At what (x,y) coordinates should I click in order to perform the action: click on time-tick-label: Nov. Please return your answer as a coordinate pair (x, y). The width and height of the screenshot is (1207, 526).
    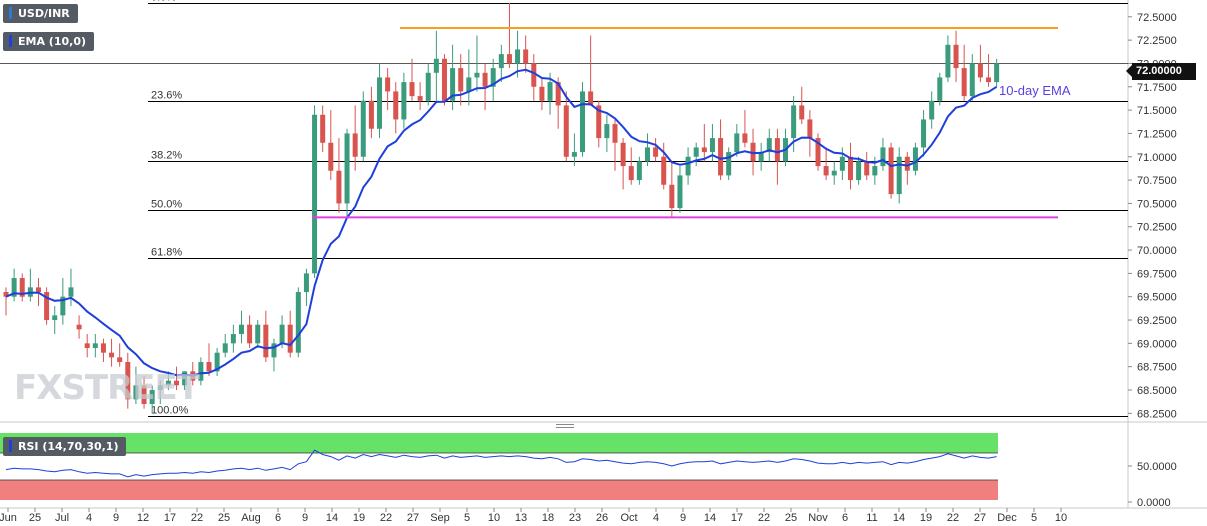
    Looking at the image, I should click on (818, 518).